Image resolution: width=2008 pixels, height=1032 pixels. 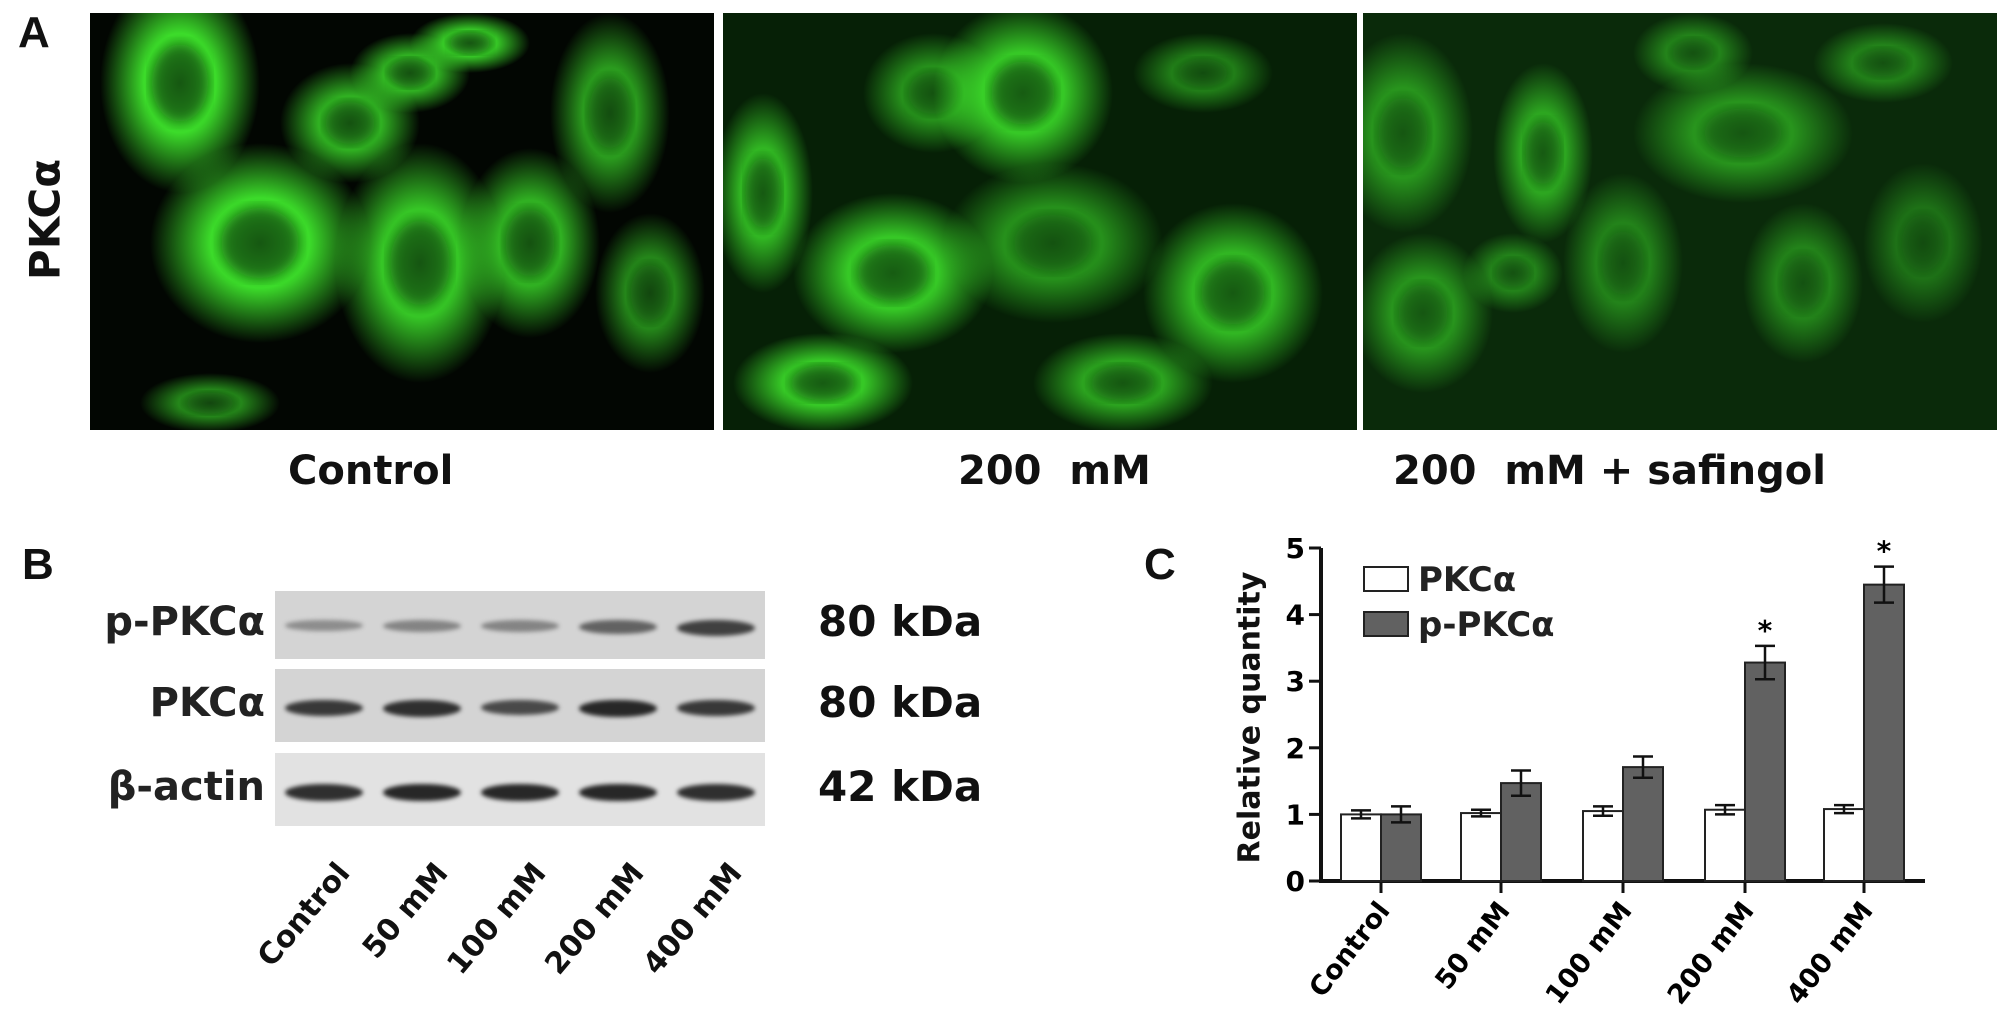 What do you see at coordinates (1472, 945) in the screenshot?
I see `x-tick-label: 50 mM` at bounding box center [1472, 945].